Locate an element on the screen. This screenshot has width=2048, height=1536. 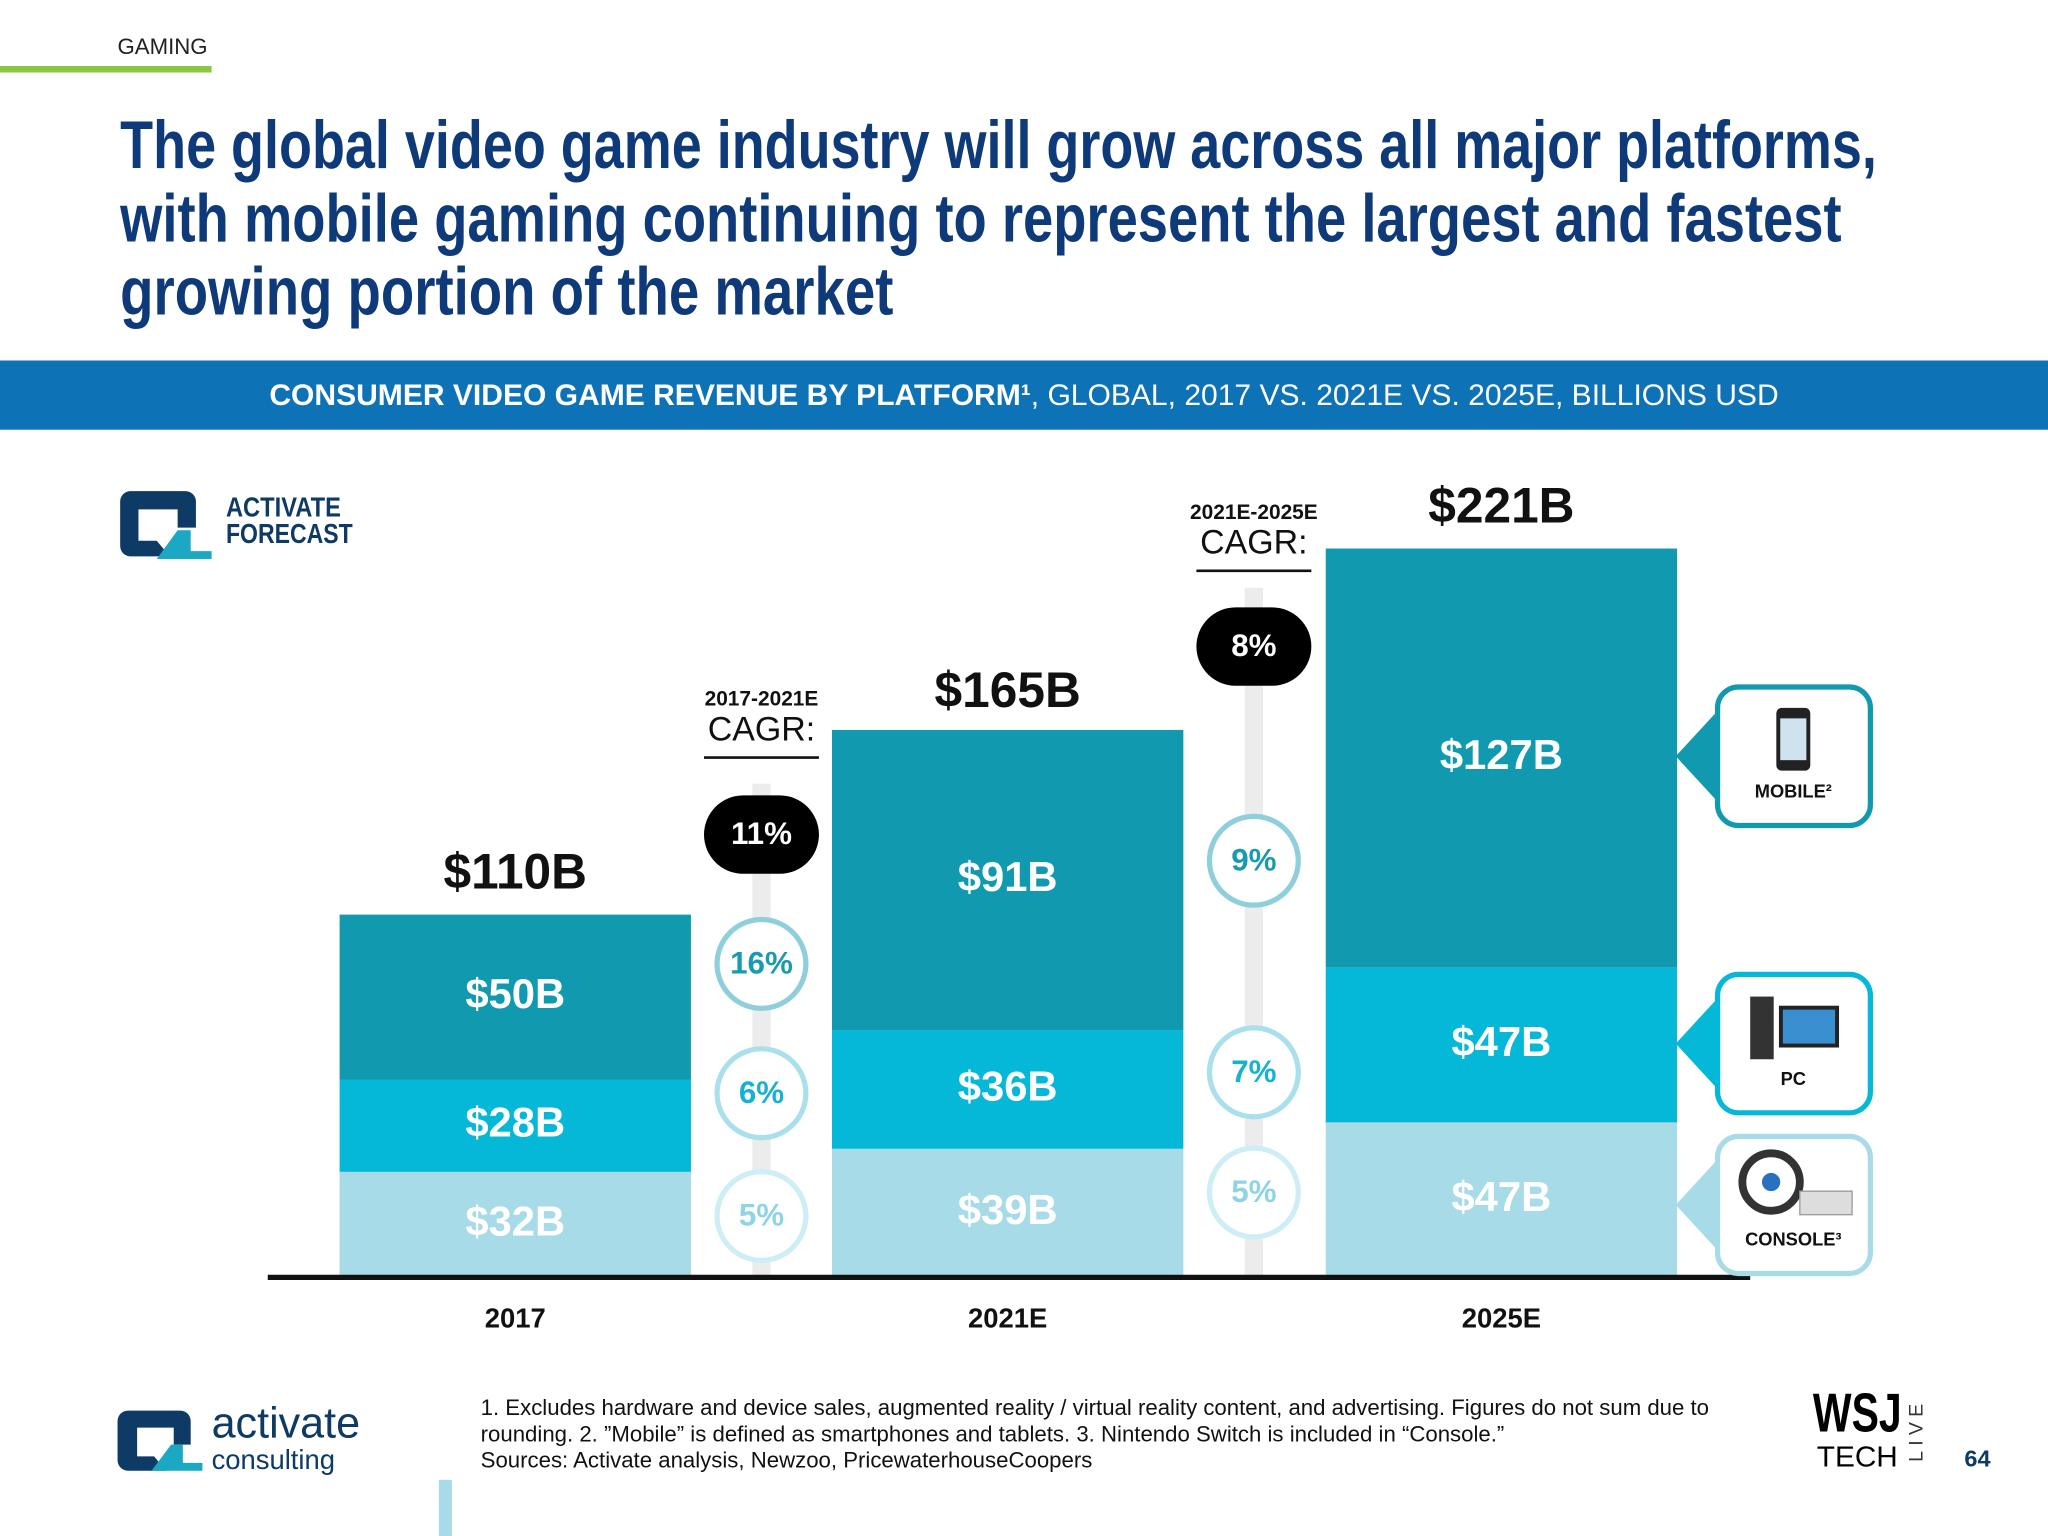
x-tick-label: 2017 is located at coordinates (515, 1318).